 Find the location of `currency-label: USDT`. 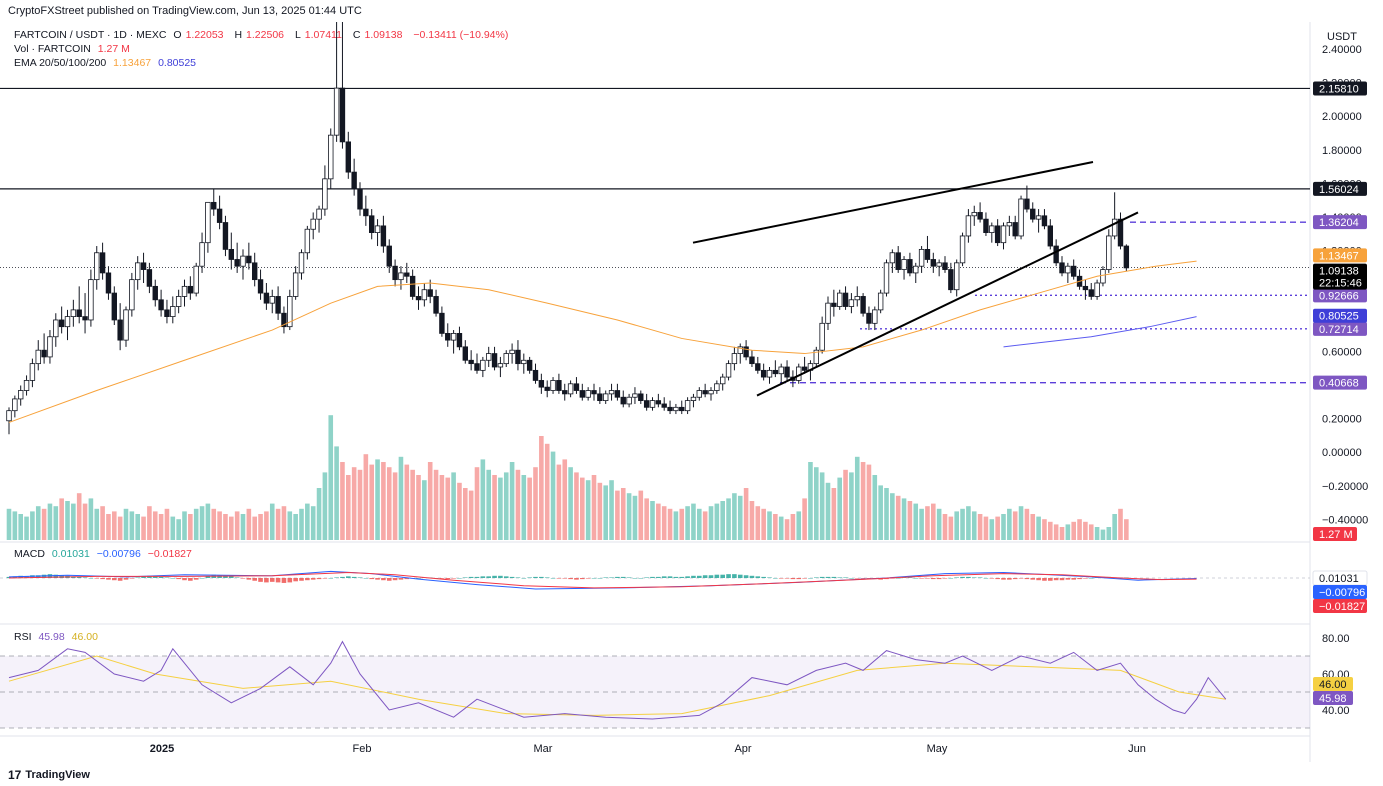

currency-label: USDT is located at coordinates (1342, 37).